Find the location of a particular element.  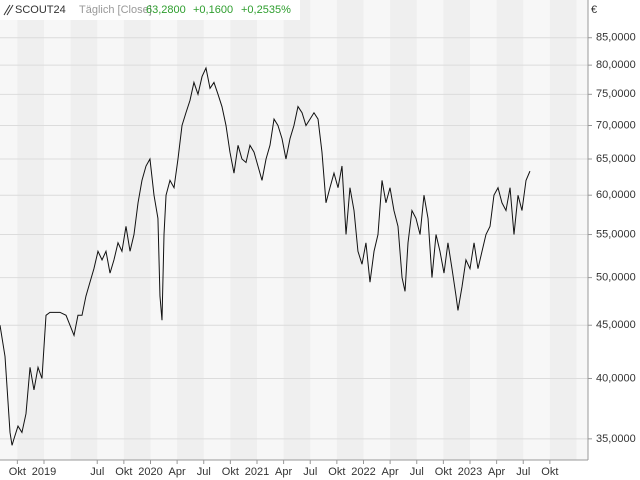

x-tick-label: 2022 is located at coordinates (363, 472).